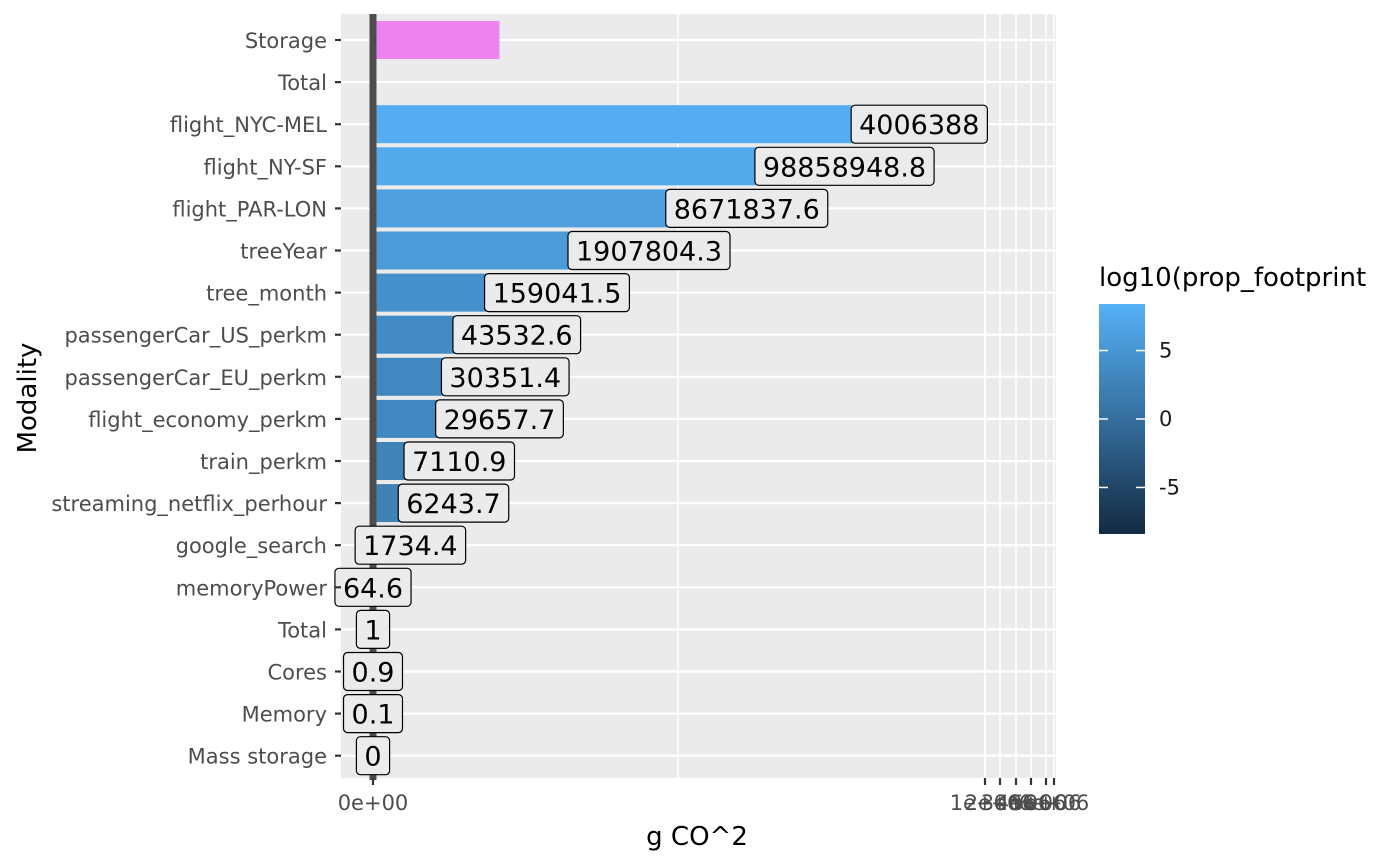  Describe the element at coordinates (985, 803) in the screenshot. I see `x-tick-label: 1e+06` at that location.